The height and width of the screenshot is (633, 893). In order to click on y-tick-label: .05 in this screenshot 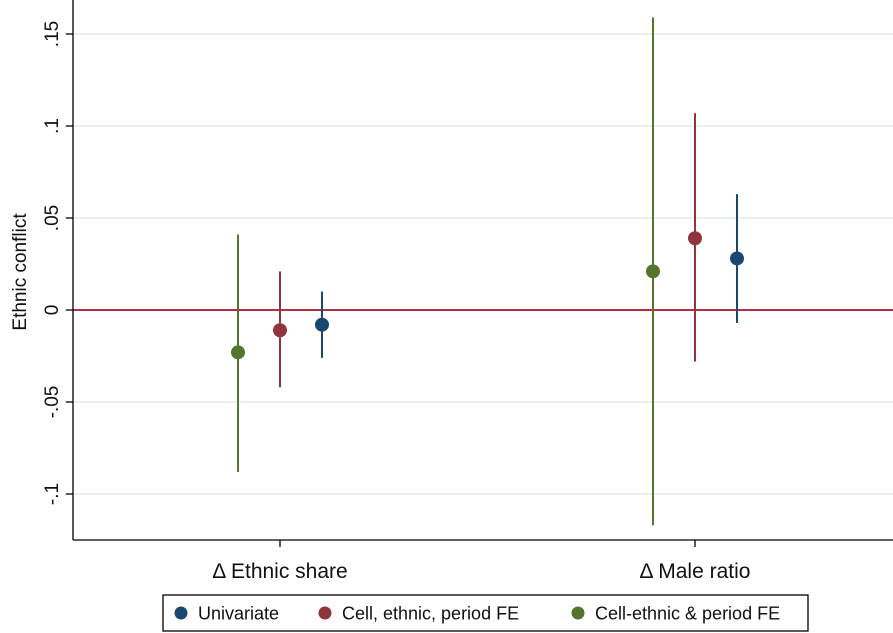, I will do `click(52, 218)`.